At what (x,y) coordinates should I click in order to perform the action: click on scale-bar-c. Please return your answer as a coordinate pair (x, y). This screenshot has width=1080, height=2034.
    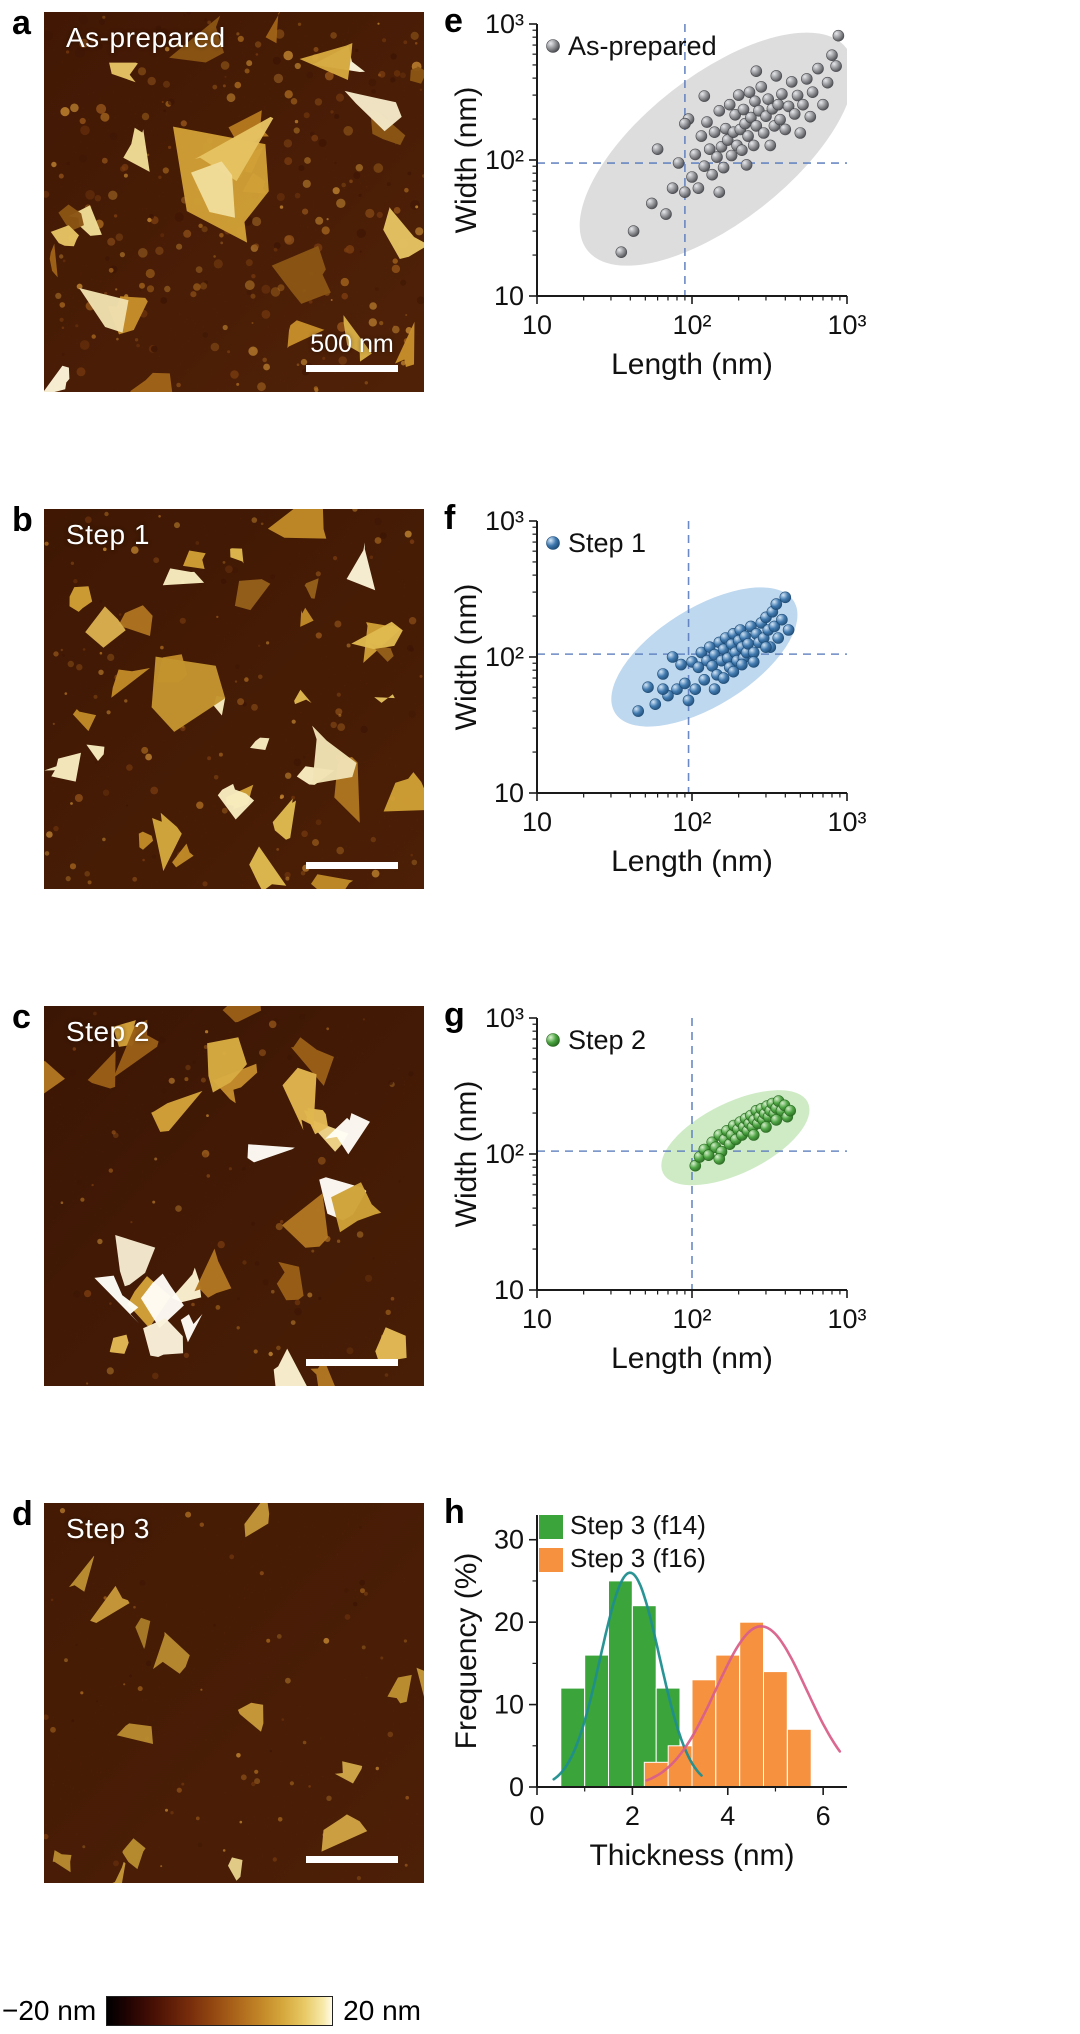
    Looking at the image, I should click on (352, 1359).